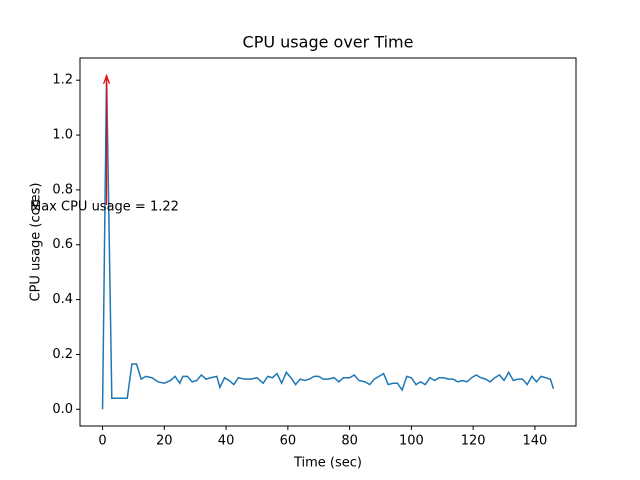 The height and width of the screenshot is (480, 640). I want to click on y-tick-label: 0.8, so click(62, 189).